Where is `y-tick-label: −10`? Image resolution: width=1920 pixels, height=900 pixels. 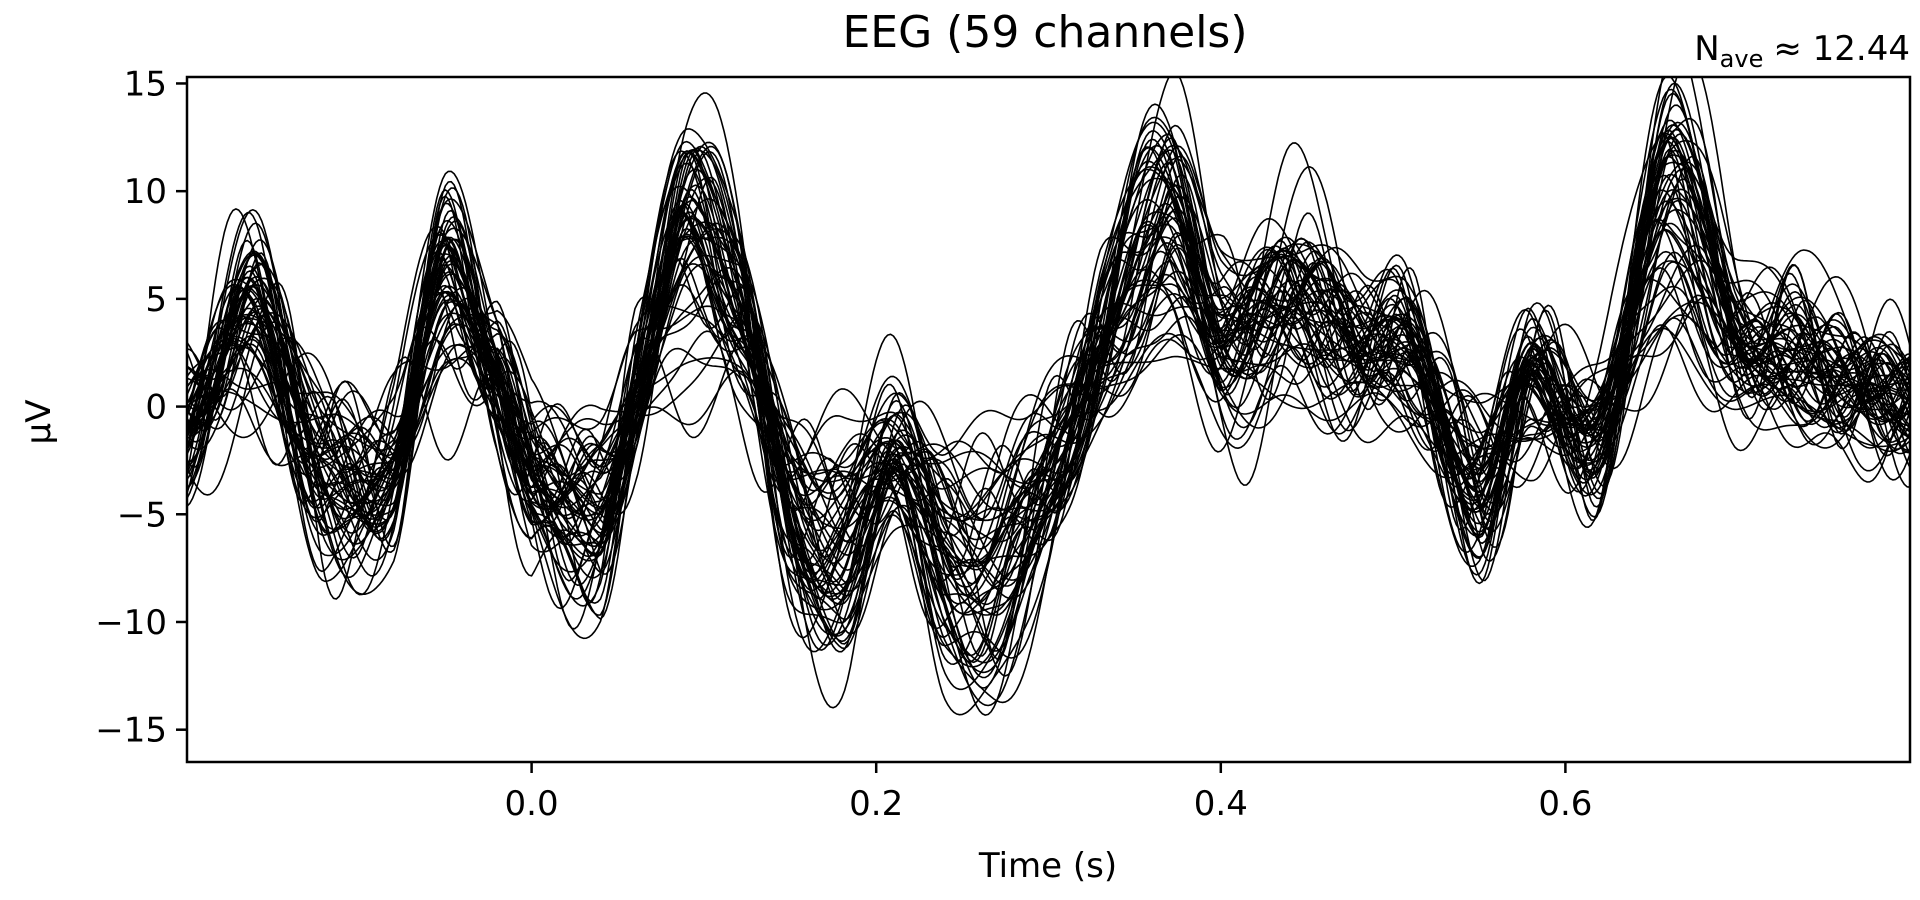
y-tick-label: −10 is located at coordinates (131, 623).